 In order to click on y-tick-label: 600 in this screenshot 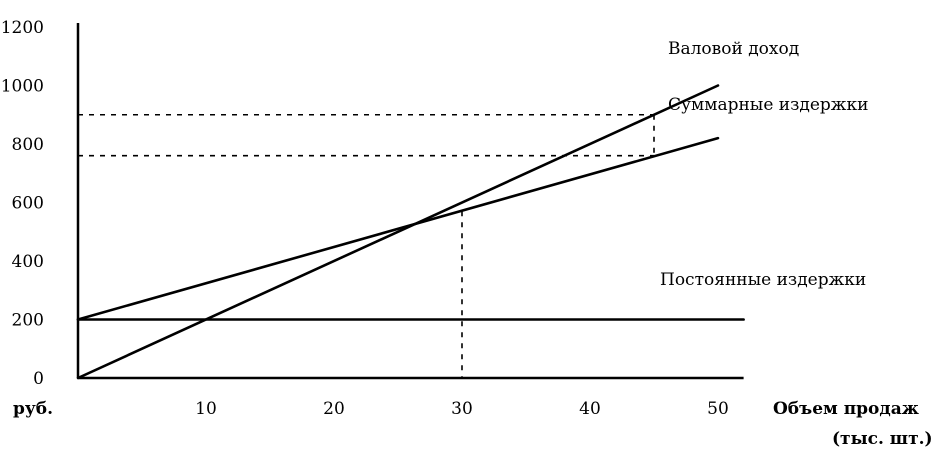, I will do `click(28, 204)`.